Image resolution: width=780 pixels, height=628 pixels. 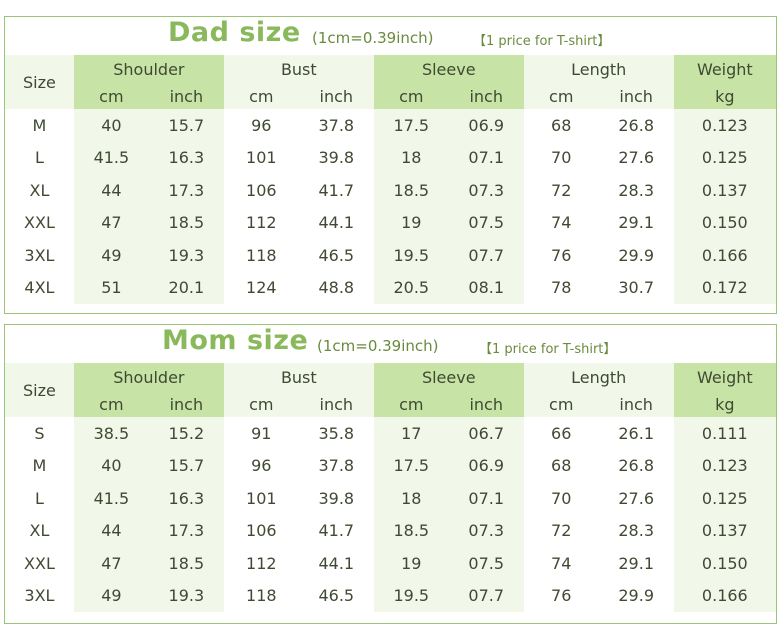 I want to click on dad-conversion-note: (1cm=0.39inch), so click(x=373, y=38).